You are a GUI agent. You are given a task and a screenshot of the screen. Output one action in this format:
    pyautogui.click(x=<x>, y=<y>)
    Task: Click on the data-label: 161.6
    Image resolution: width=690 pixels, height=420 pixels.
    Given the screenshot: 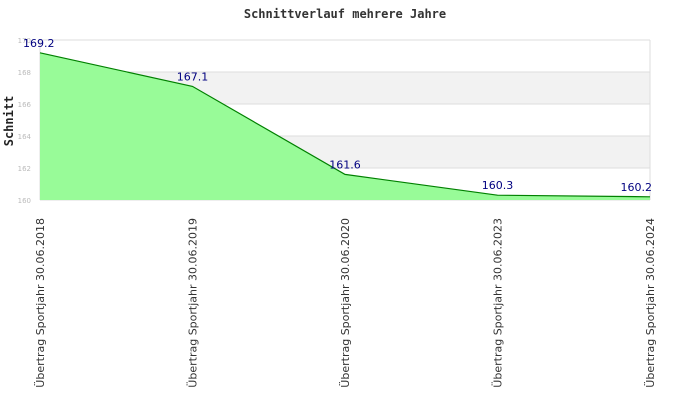 What is the action you would take?
    pyautogui.click(x=345, y=164)
    